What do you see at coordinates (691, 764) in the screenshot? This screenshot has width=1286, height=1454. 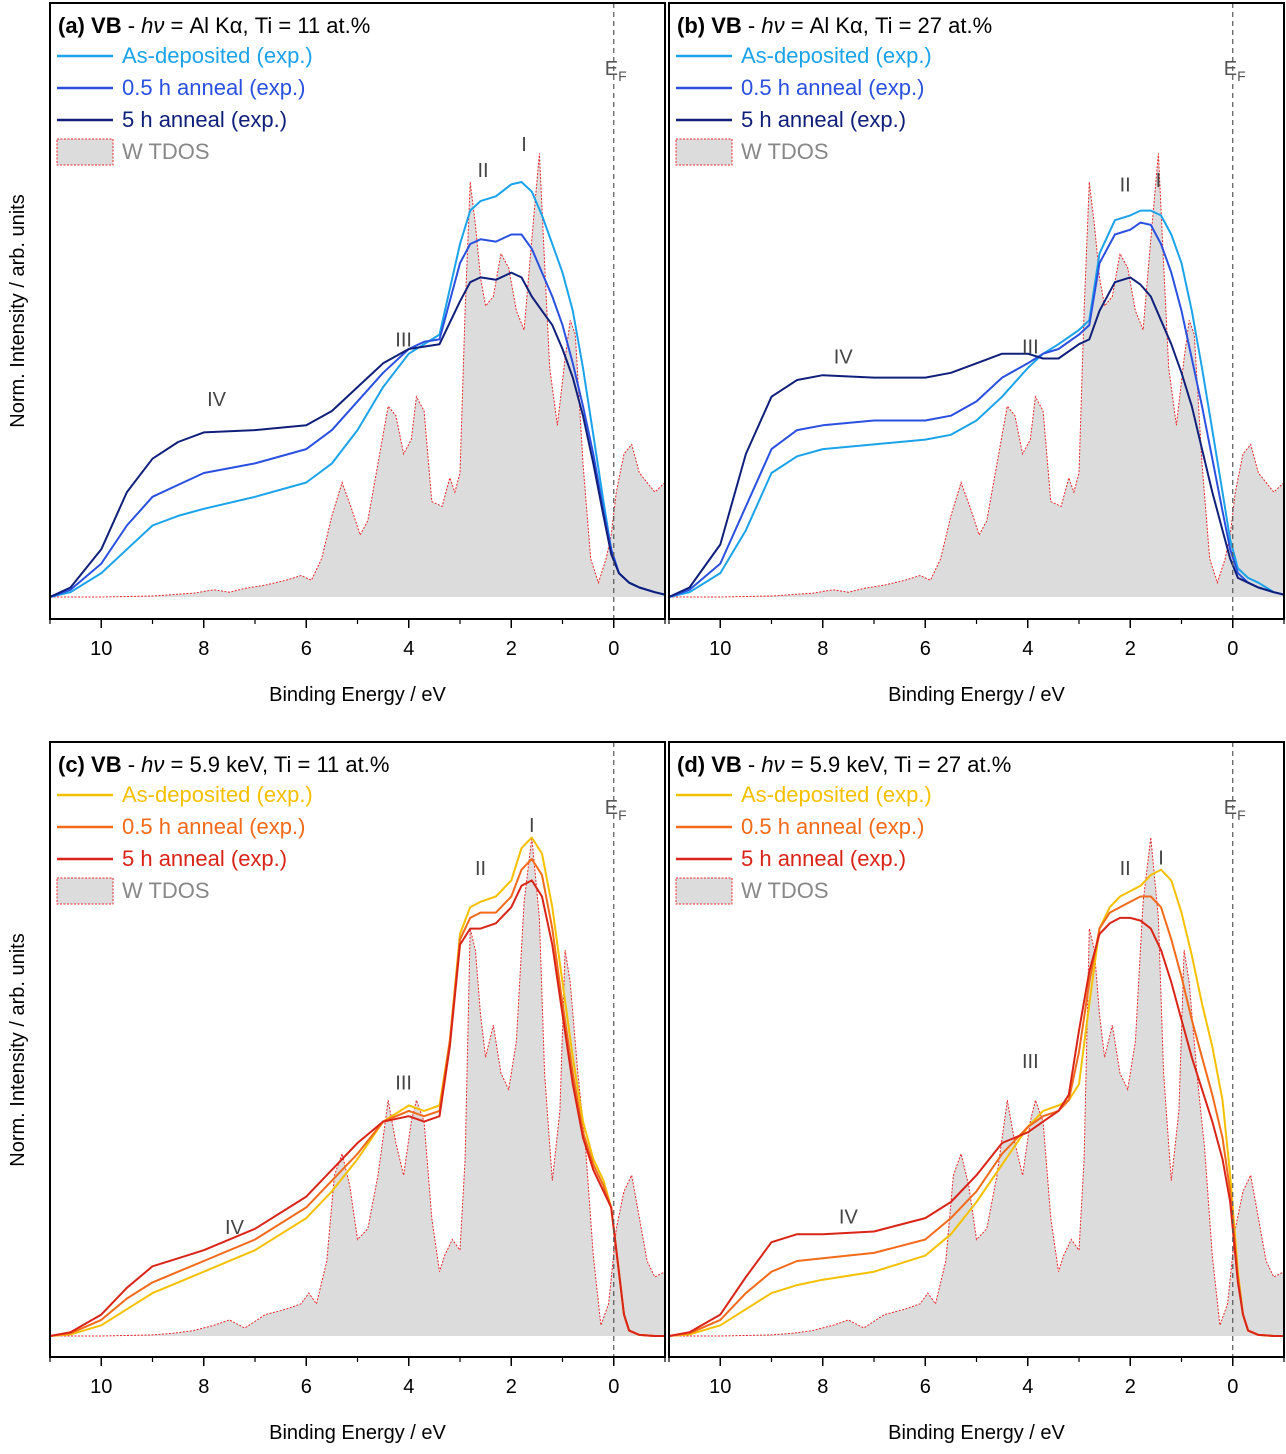 I see `panel-letter: (d)` at bounding box center [691, 764].